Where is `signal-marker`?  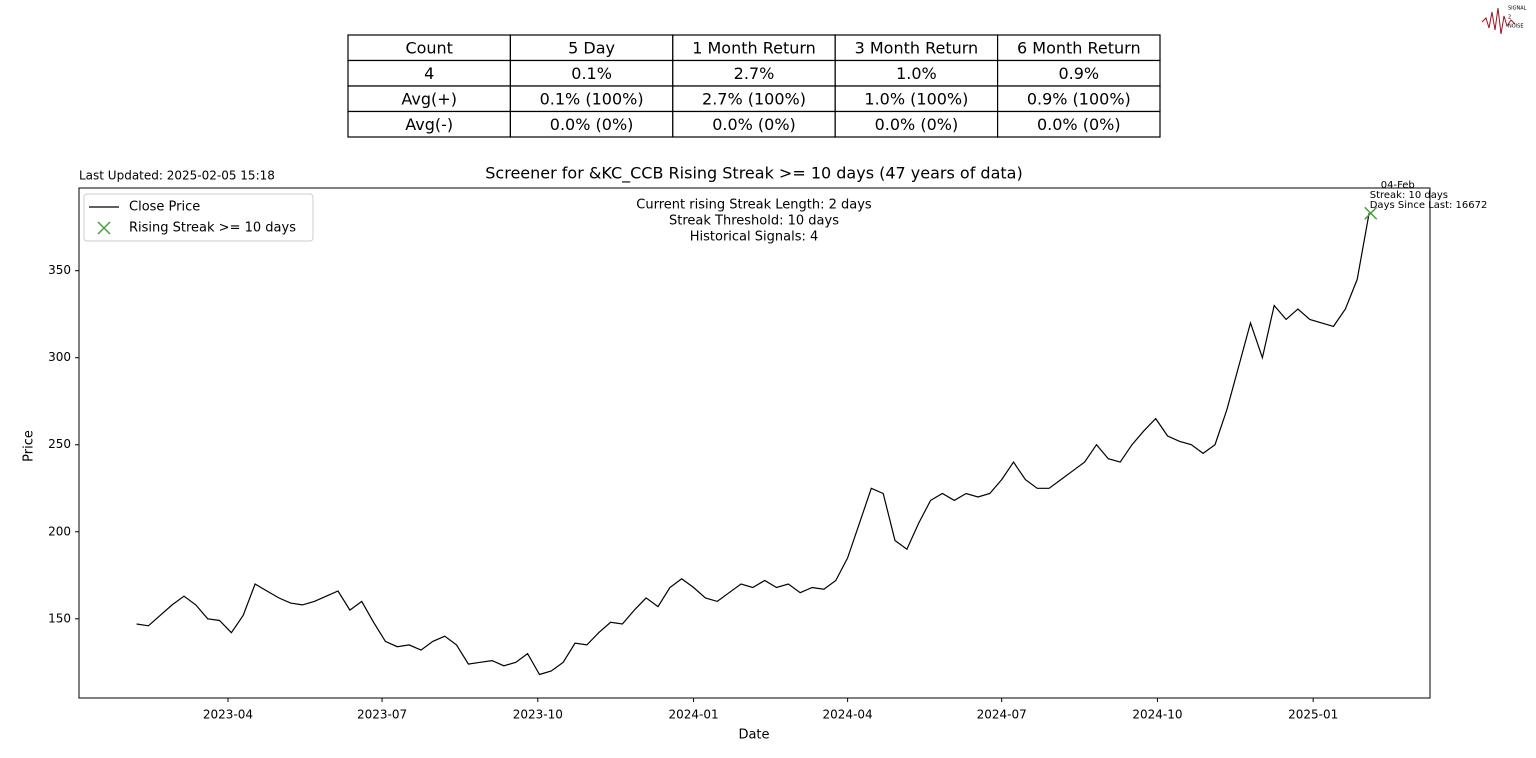 signal-marker is located at coordinates (1371, 213).